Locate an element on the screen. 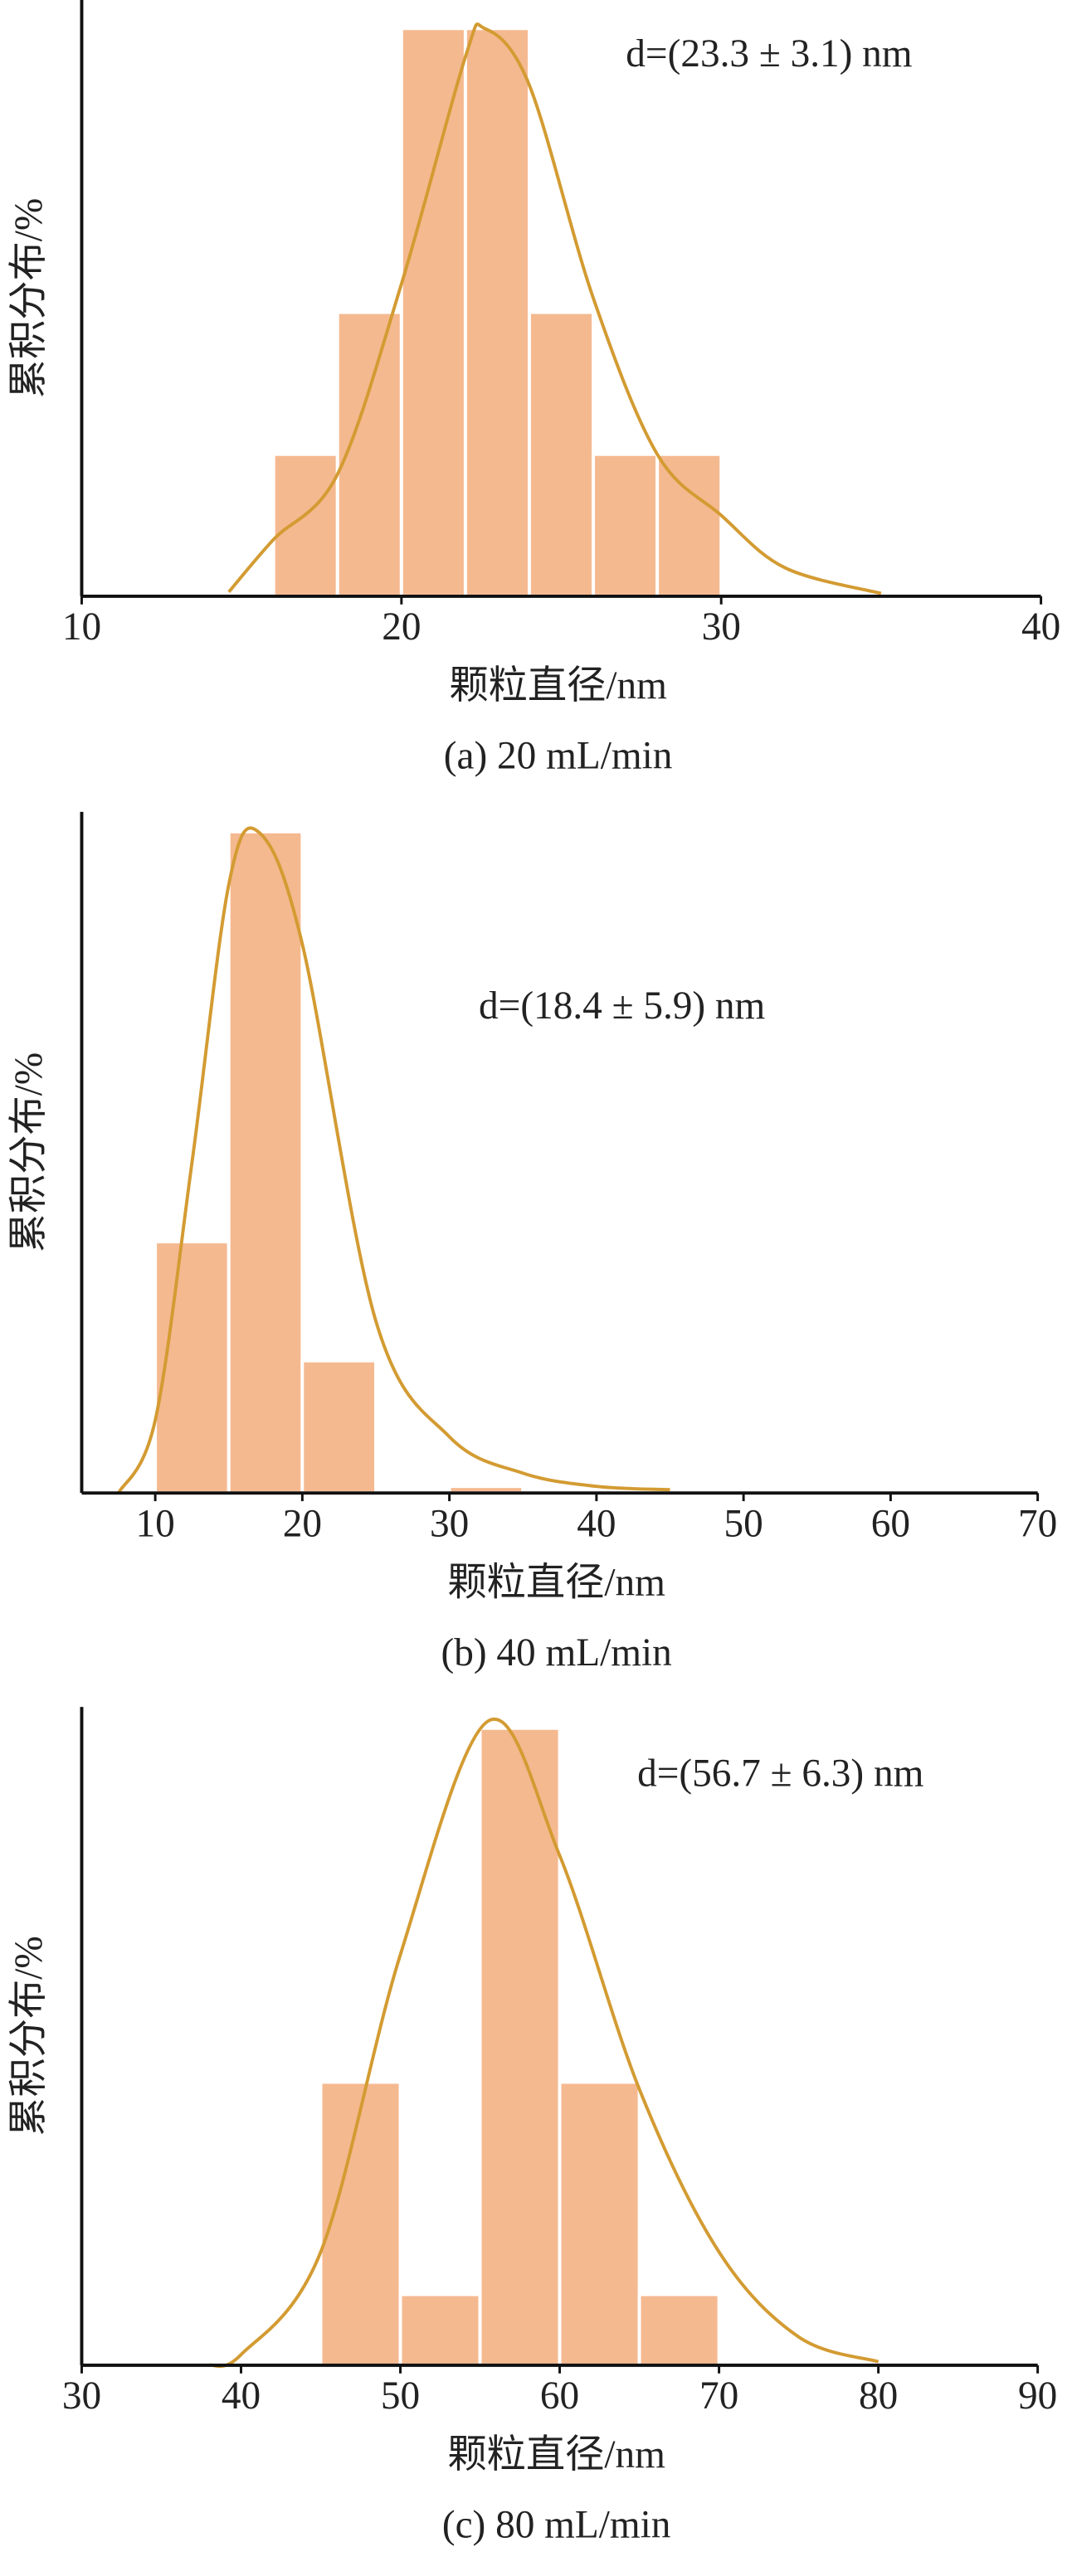 This screenshot has height=2576, width=1072. caption: (a) 20 mL/min is located at coordinates (558, 756).